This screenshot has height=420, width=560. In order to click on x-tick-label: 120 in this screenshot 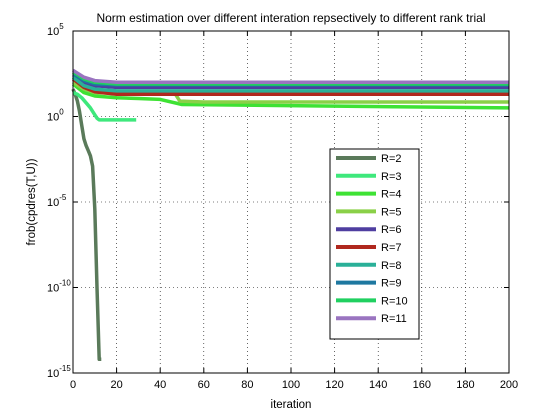, I will do `click(334, 385)`.